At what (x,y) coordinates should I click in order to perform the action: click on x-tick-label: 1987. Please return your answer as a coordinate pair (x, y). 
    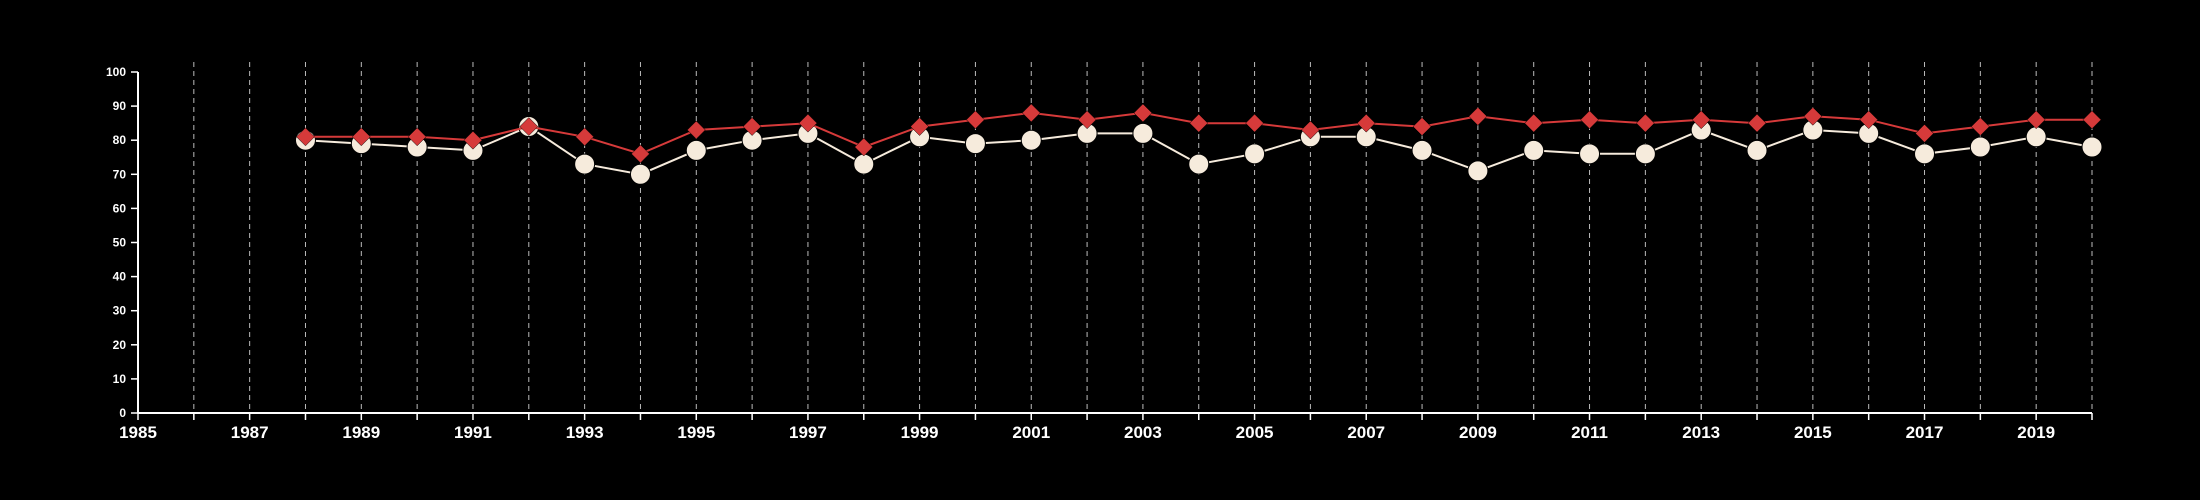
    Looking at the image, I should click on (250, 432).